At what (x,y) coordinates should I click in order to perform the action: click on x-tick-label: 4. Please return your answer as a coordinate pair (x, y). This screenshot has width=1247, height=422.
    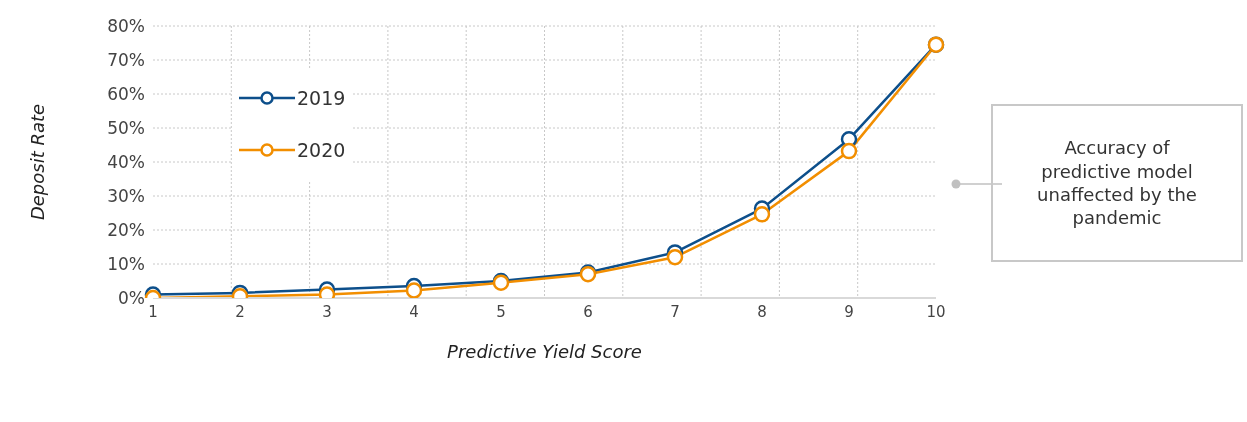
    Looking at the image, I should click on (414, 311).